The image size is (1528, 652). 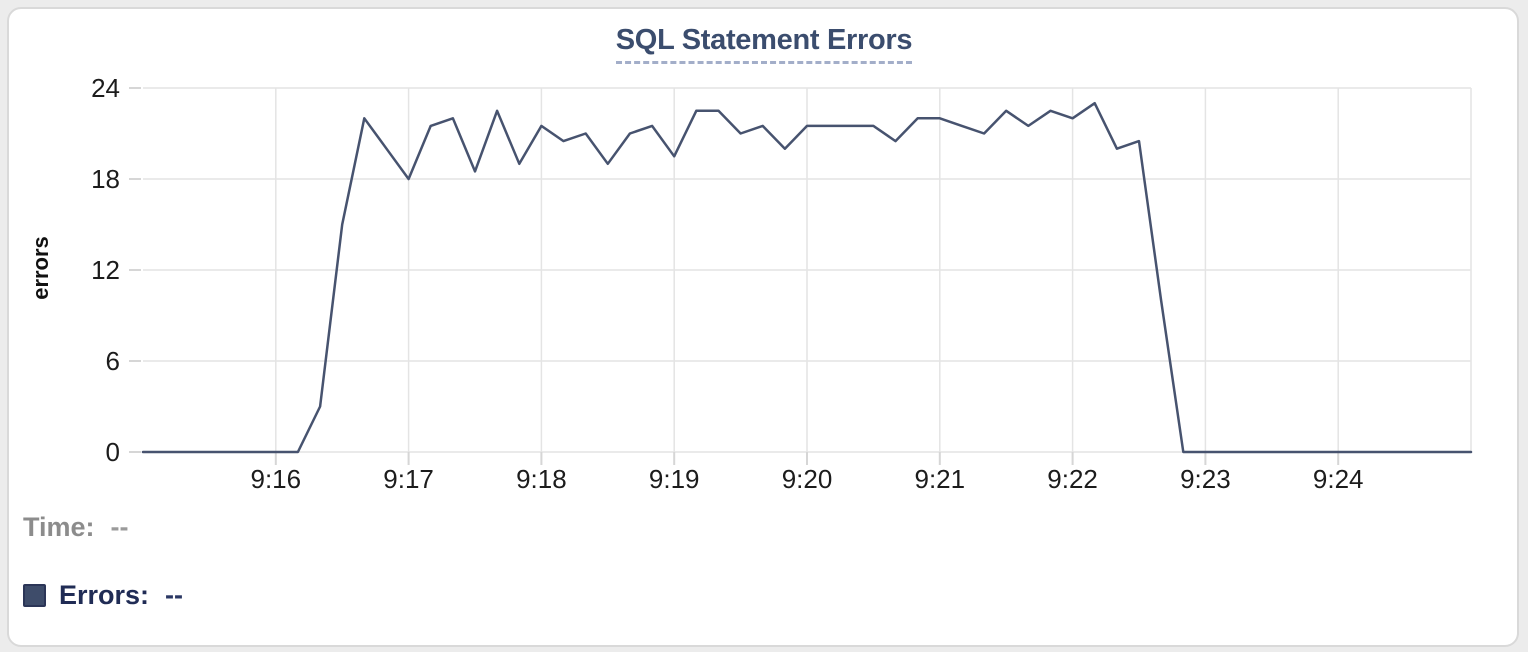 I want to click on y-tick-label: 0, so click(x=113, y=452).